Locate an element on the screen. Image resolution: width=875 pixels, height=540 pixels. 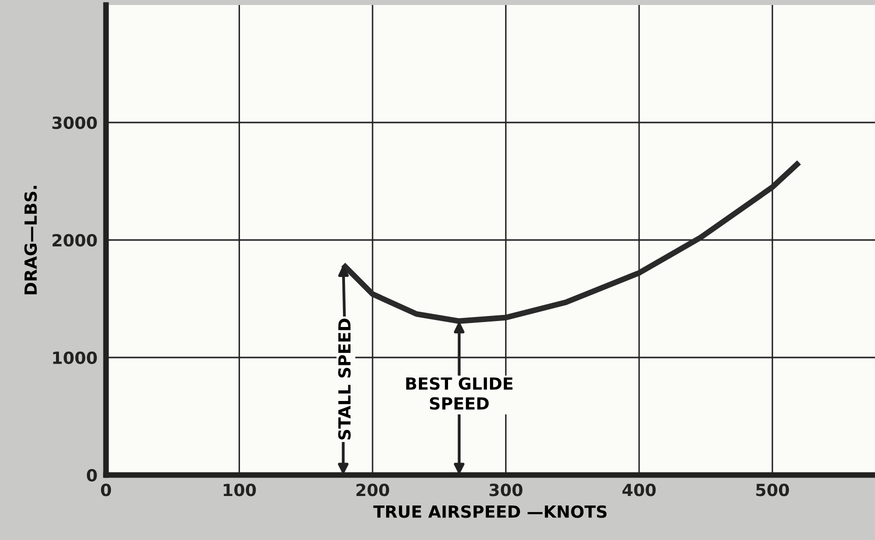
x-tick-label: 200 is located at coordinates (373, 490).